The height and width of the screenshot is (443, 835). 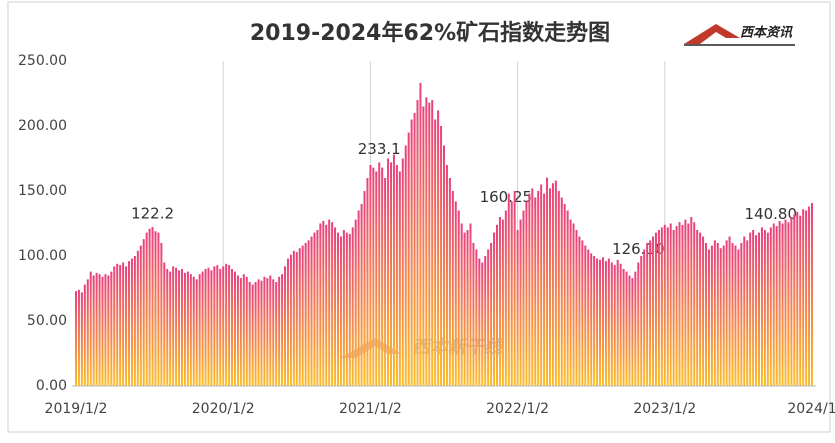 I want to click on data-label: 122.2, so click(x=152, y=214).